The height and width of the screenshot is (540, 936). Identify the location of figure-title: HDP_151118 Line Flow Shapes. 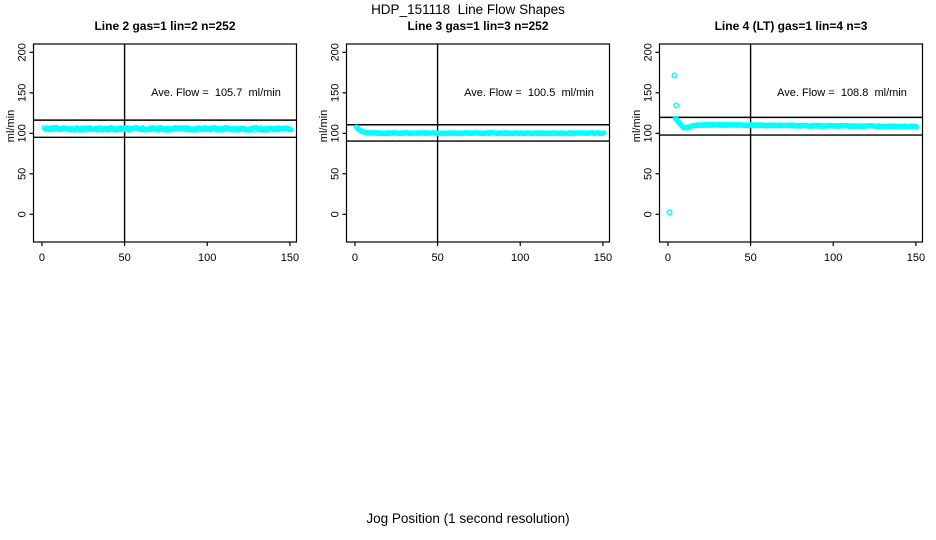
(468, 9).